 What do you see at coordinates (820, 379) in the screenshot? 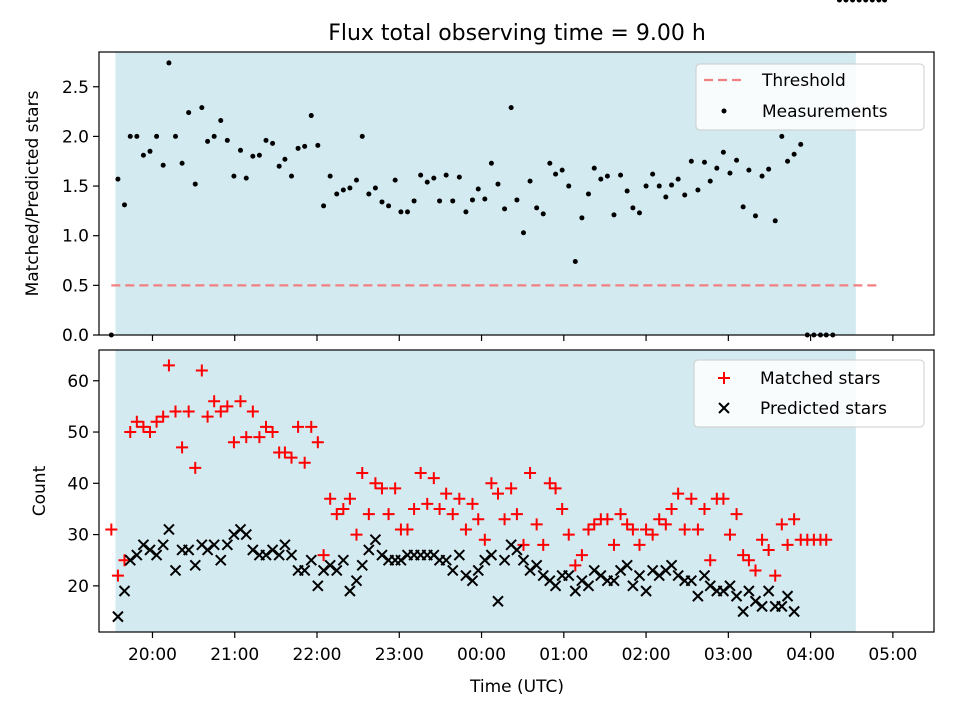
I see `legend-matched-label: Matched stars` at bounding box center [820, 379].